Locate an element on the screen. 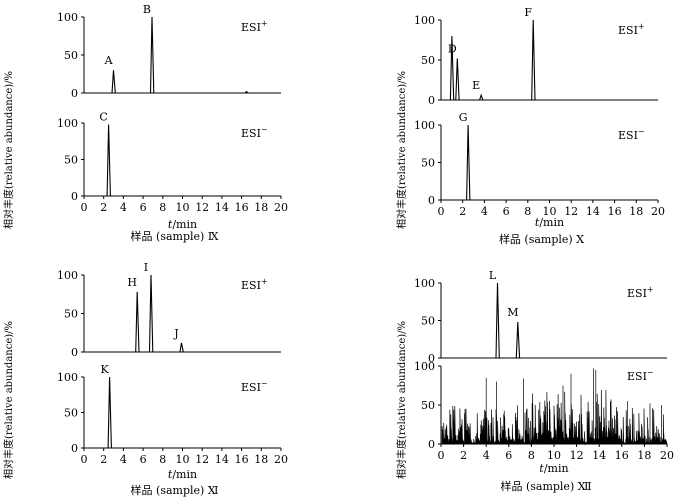 The height and width of the screenshot is (502, 693). peak-label-E: E is located at coordinates (476, 85).